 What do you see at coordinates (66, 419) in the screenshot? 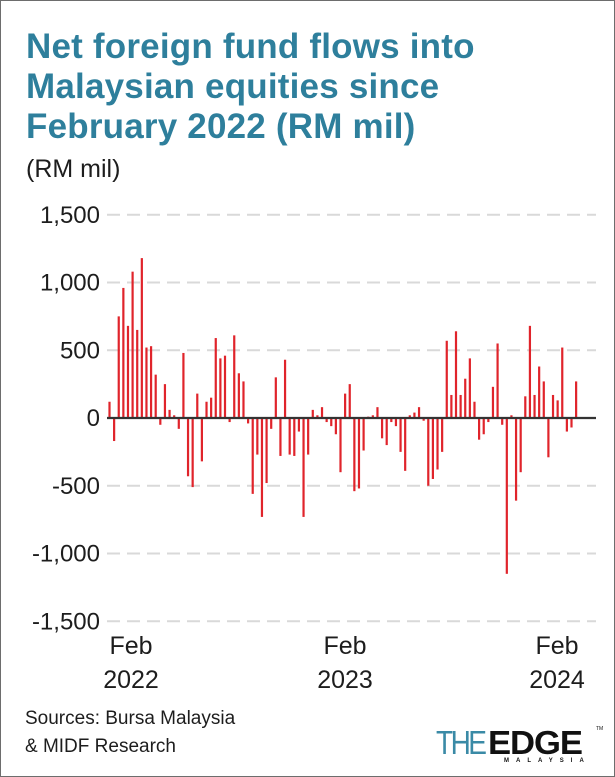
I see `y-axis-ticks: 1,500 1,000 500 0 -500 -1,000 -1,500` at bounding box center [66, 419].